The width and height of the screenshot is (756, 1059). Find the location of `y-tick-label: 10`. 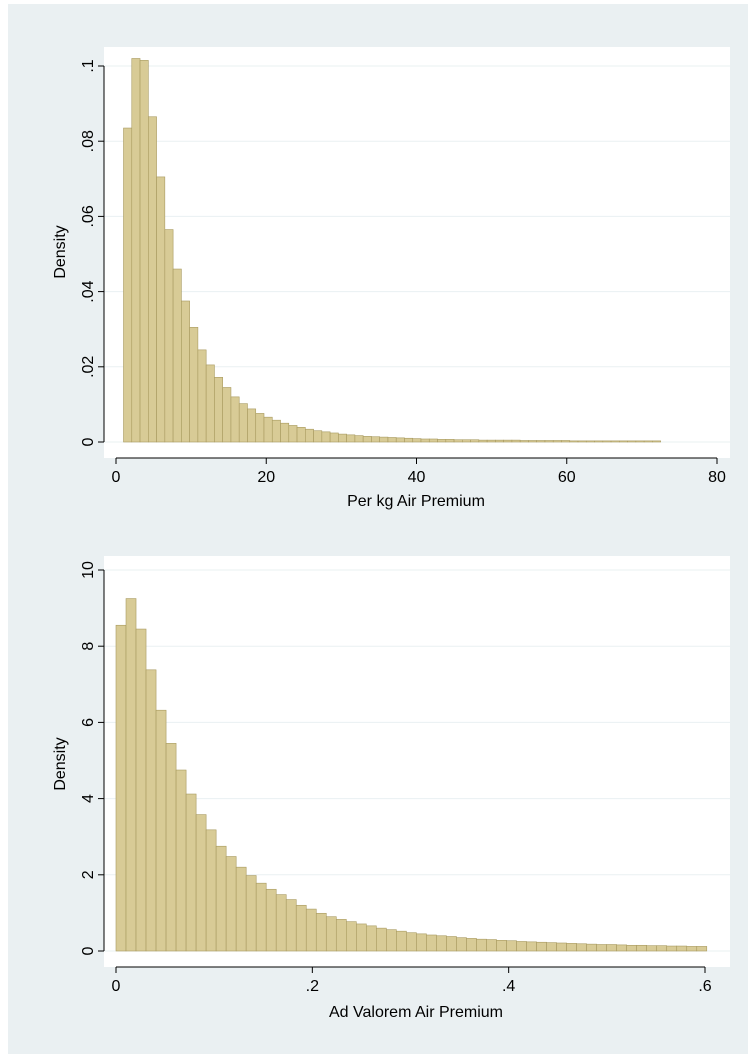

y-tick-label: 10 is located at coordinates (88, 570).